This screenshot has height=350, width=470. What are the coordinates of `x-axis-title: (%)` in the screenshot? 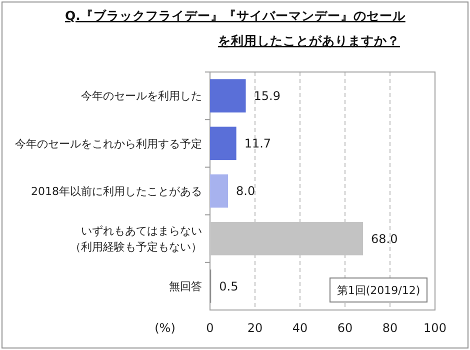 It's located at (165, 328).